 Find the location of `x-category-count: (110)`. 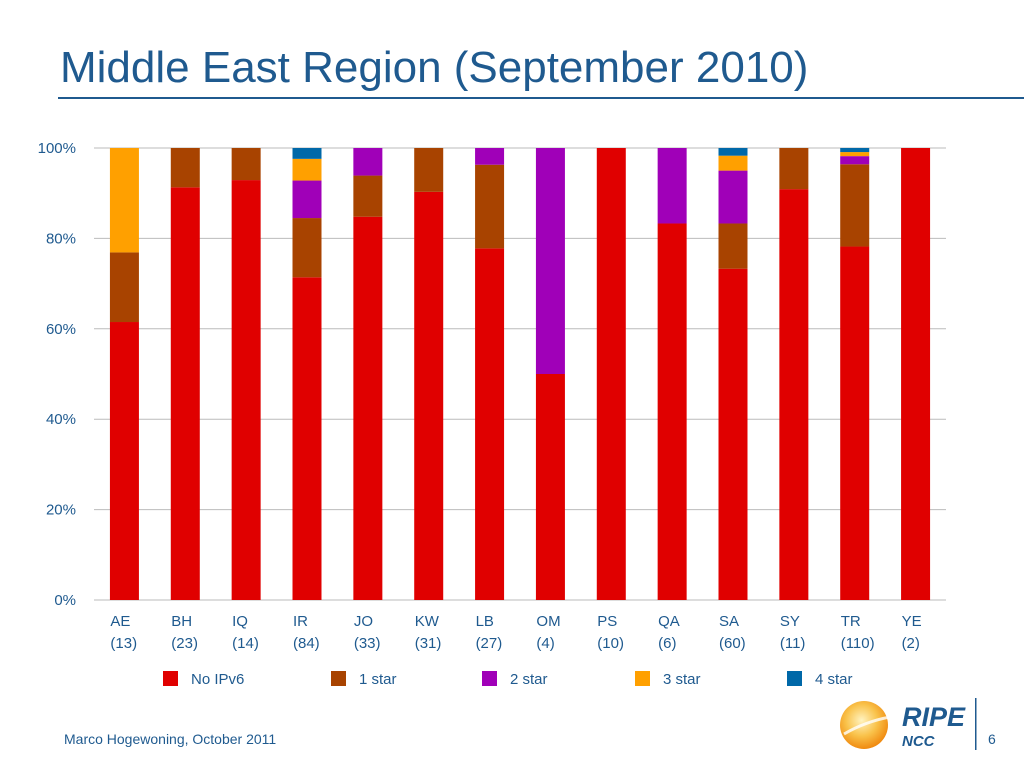

x-category-count: (110) is located at coordinates (858, 643).